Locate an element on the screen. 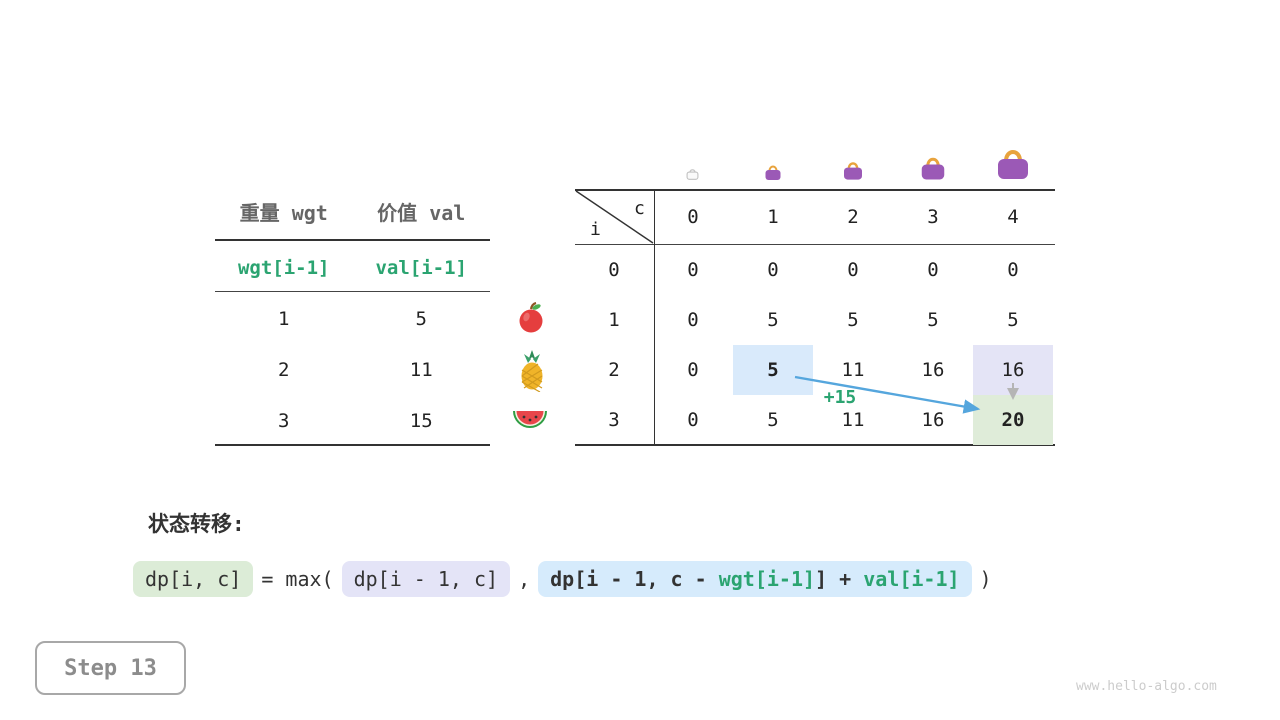  watermelon-icon is located at coordinates (530, 418).